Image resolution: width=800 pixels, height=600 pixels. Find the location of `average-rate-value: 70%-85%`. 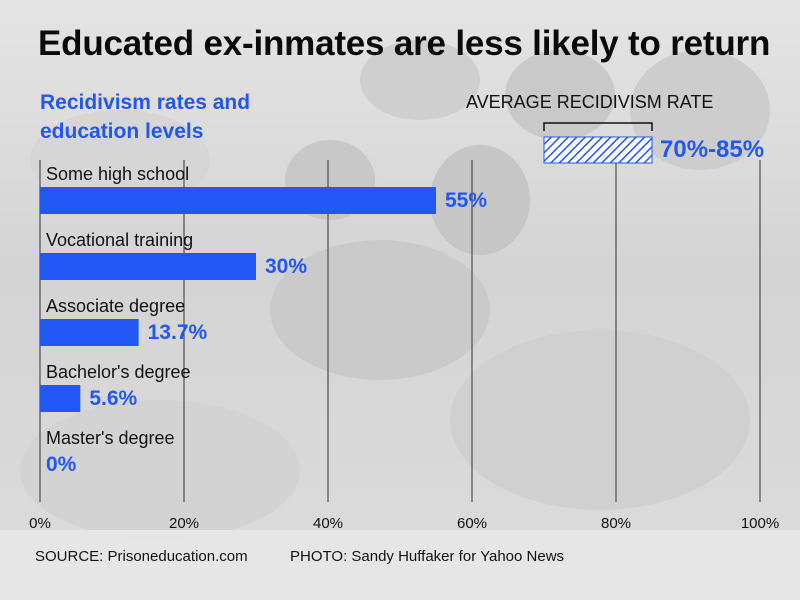

average-rate-value: 70%-85% is located at coordinates (712, 149).